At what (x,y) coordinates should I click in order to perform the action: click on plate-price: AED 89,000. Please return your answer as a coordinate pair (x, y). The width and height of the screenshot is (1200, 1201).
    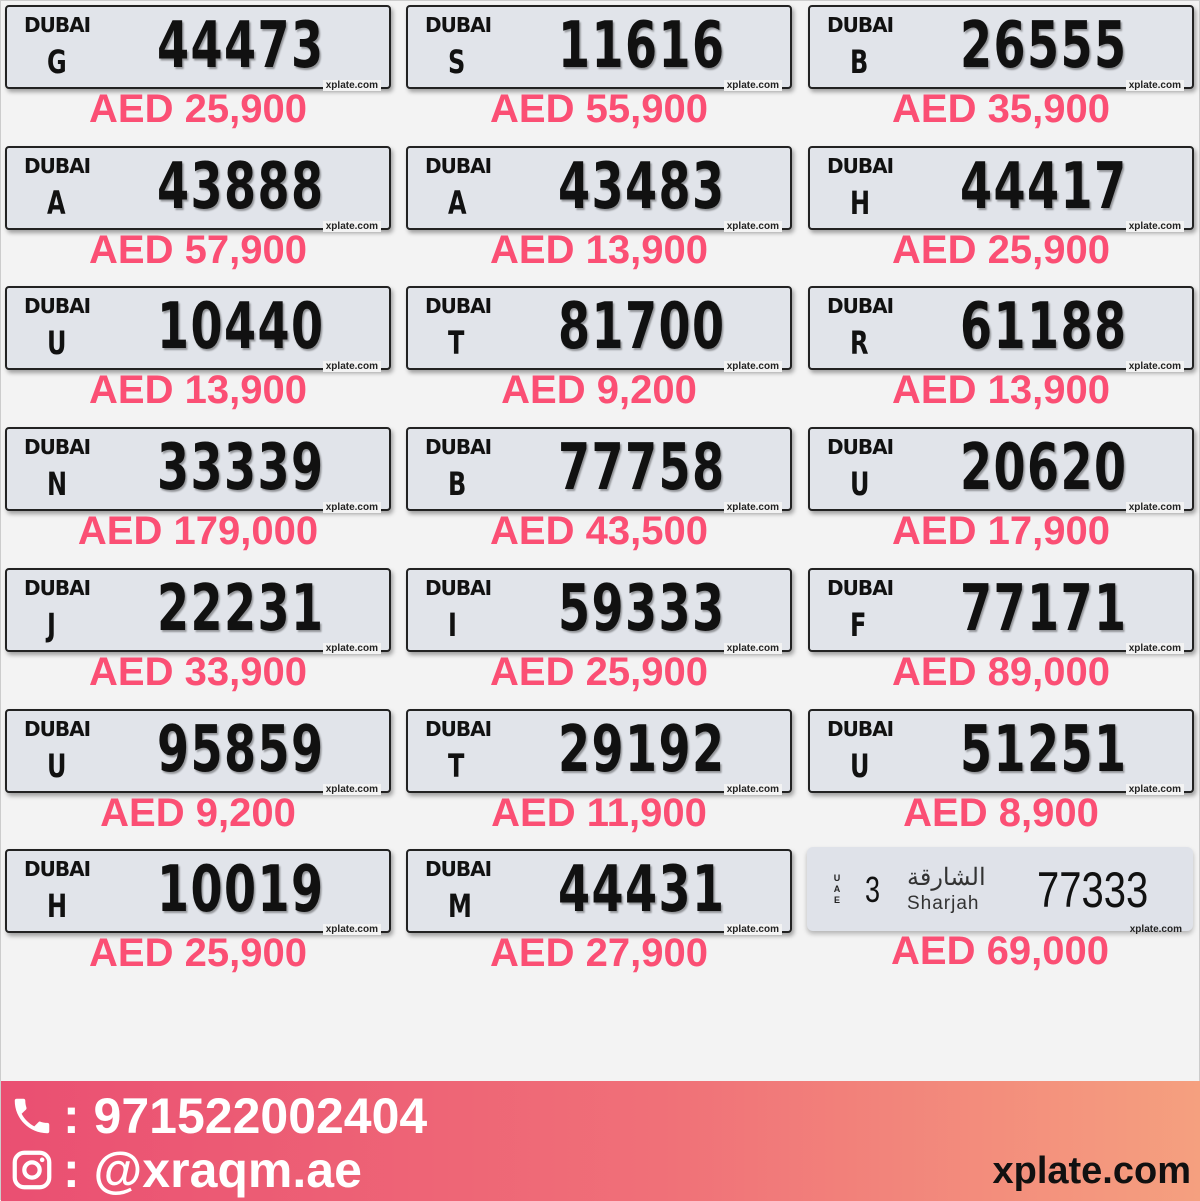
    Looking at the image, I should click on (1001, 671).